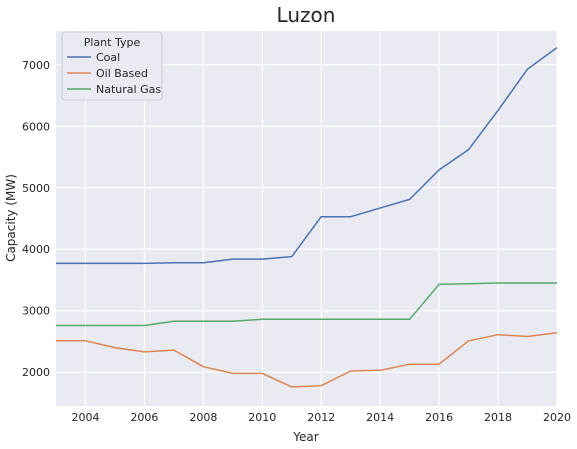  I want to click on x-tick-label: 2008, so click(203, 417).